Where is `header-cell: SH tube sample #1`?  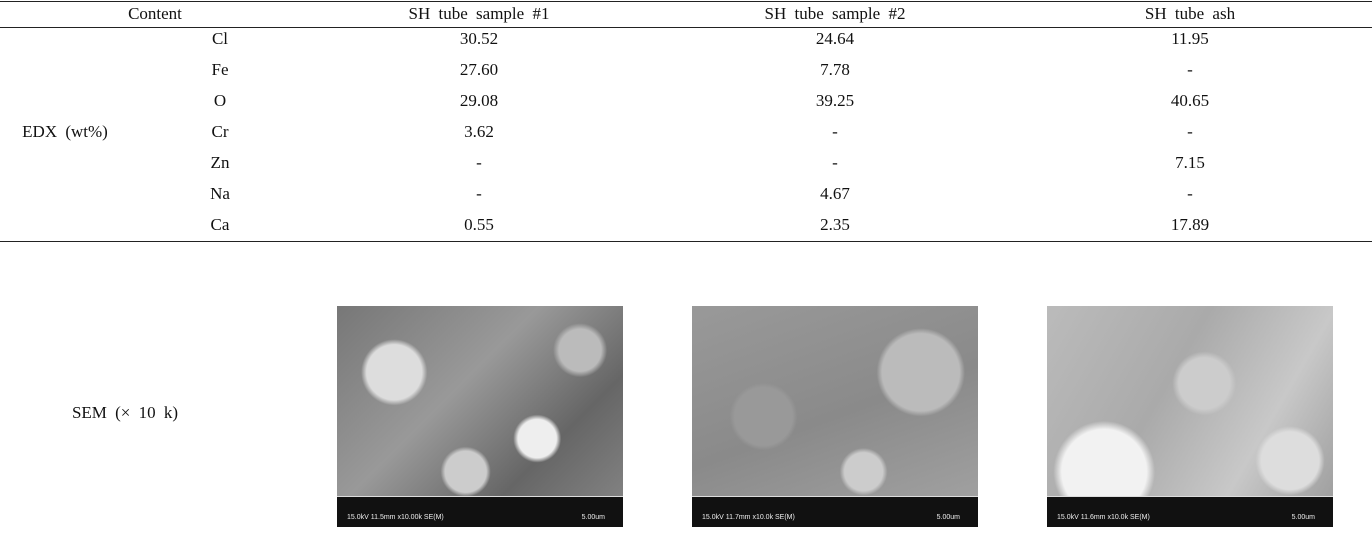
header-cell: SH tube sample #1 is located at coordinates (479, 13).